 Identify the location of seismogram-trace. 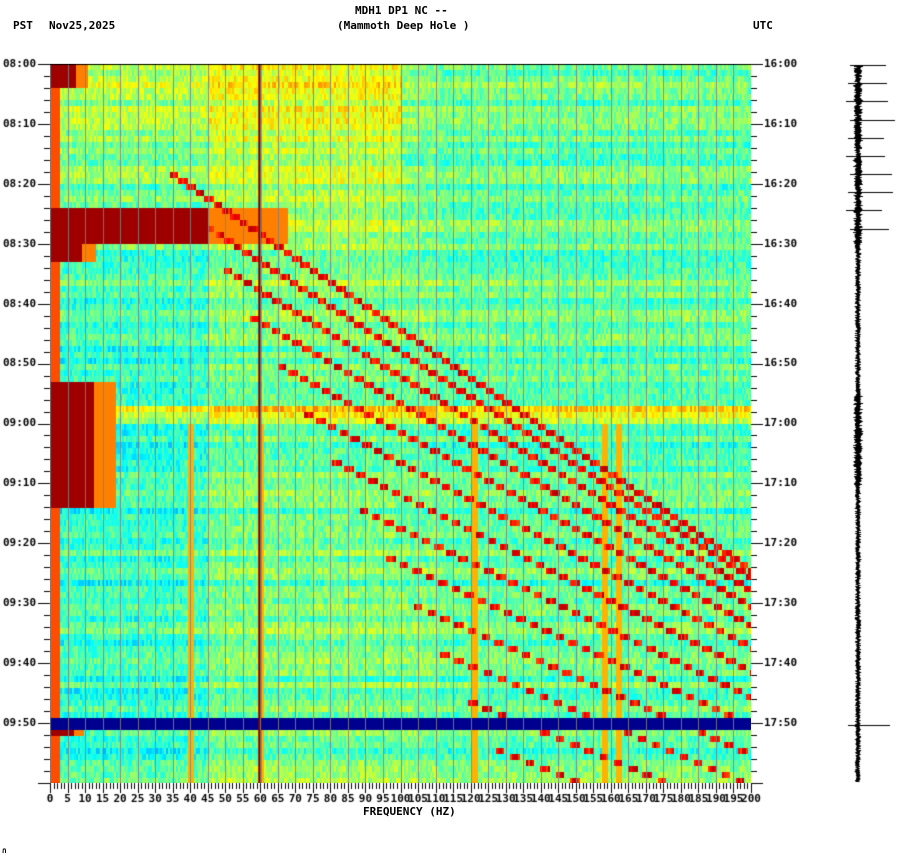
(866, 422).